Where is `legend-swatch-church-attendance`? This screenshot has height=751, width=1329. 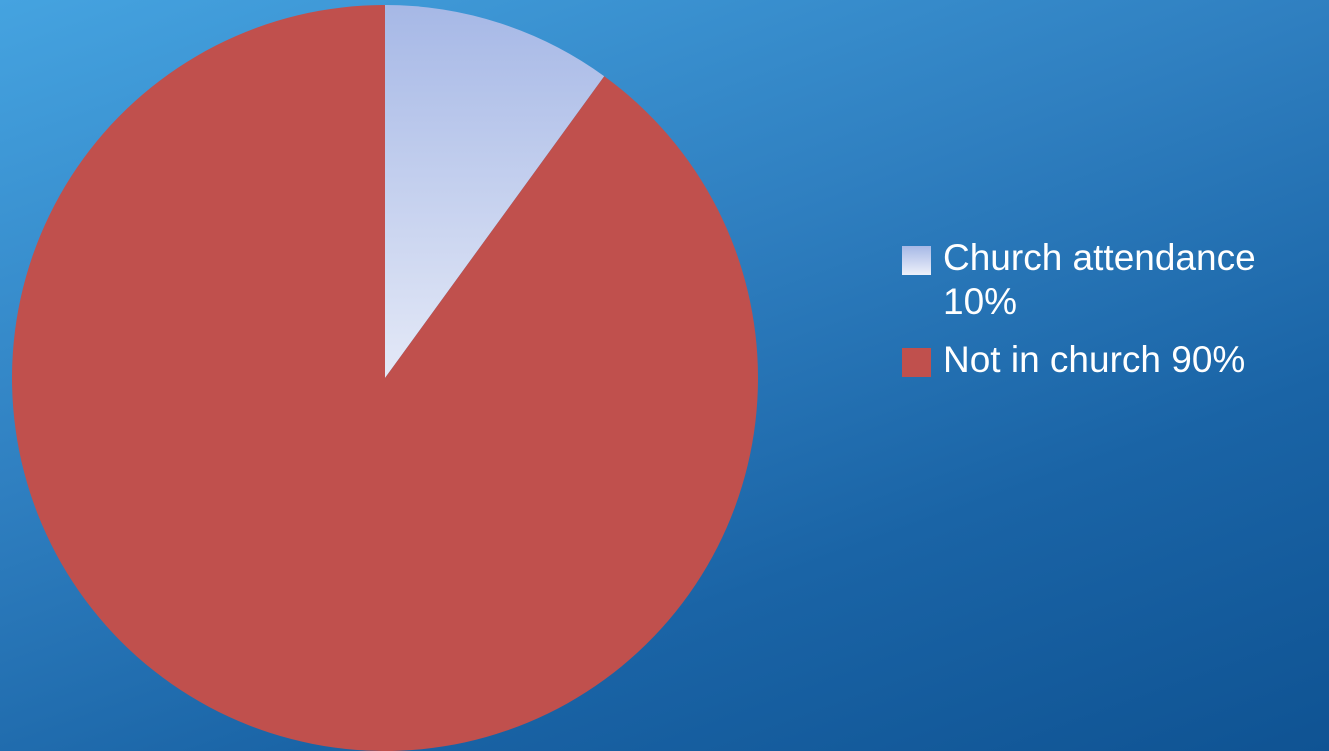 legend-swatch-church-attendance is located at coordinates (916, 260).